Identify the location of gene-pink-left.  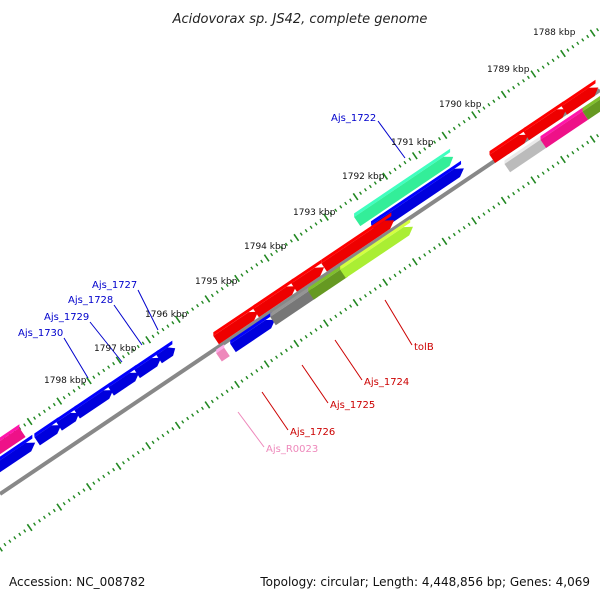
(13, 439).